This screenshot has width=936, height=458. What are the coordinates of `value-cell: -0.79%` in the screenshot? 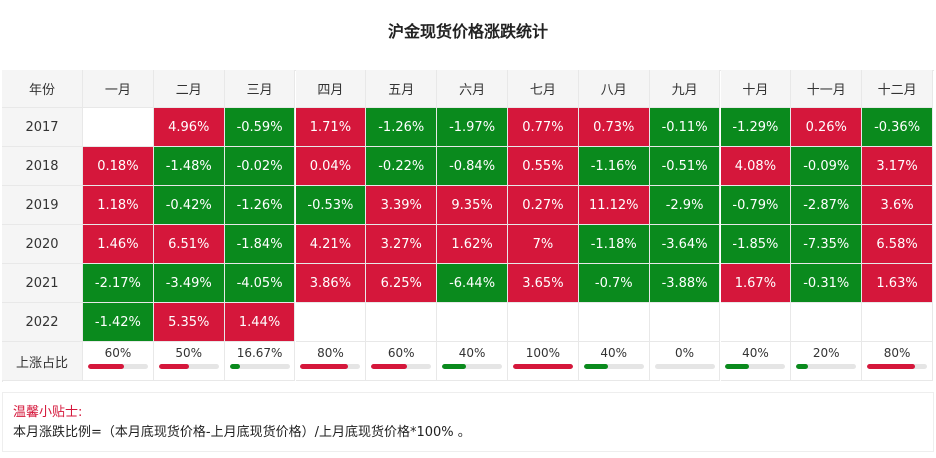 It's located at (756, 205).